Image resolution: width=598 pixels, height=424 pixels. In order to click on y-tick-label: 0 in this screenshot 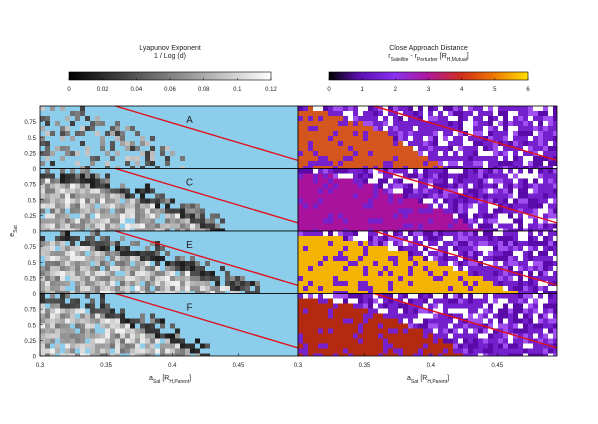, I will do `click(35, 295)`.